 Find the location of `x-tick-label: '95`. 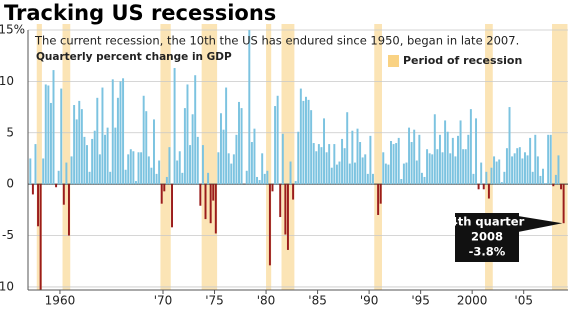

x-tick-label: '95 is located at coordinates (420, 301).